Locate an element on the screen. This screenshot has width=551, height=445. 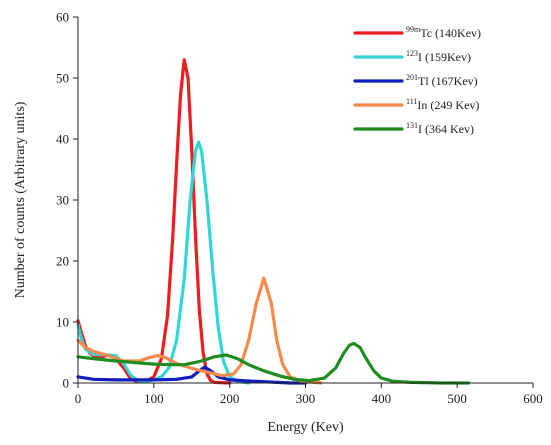
legend-label: 123I (159Kev) is located at coordinates (438, 56).